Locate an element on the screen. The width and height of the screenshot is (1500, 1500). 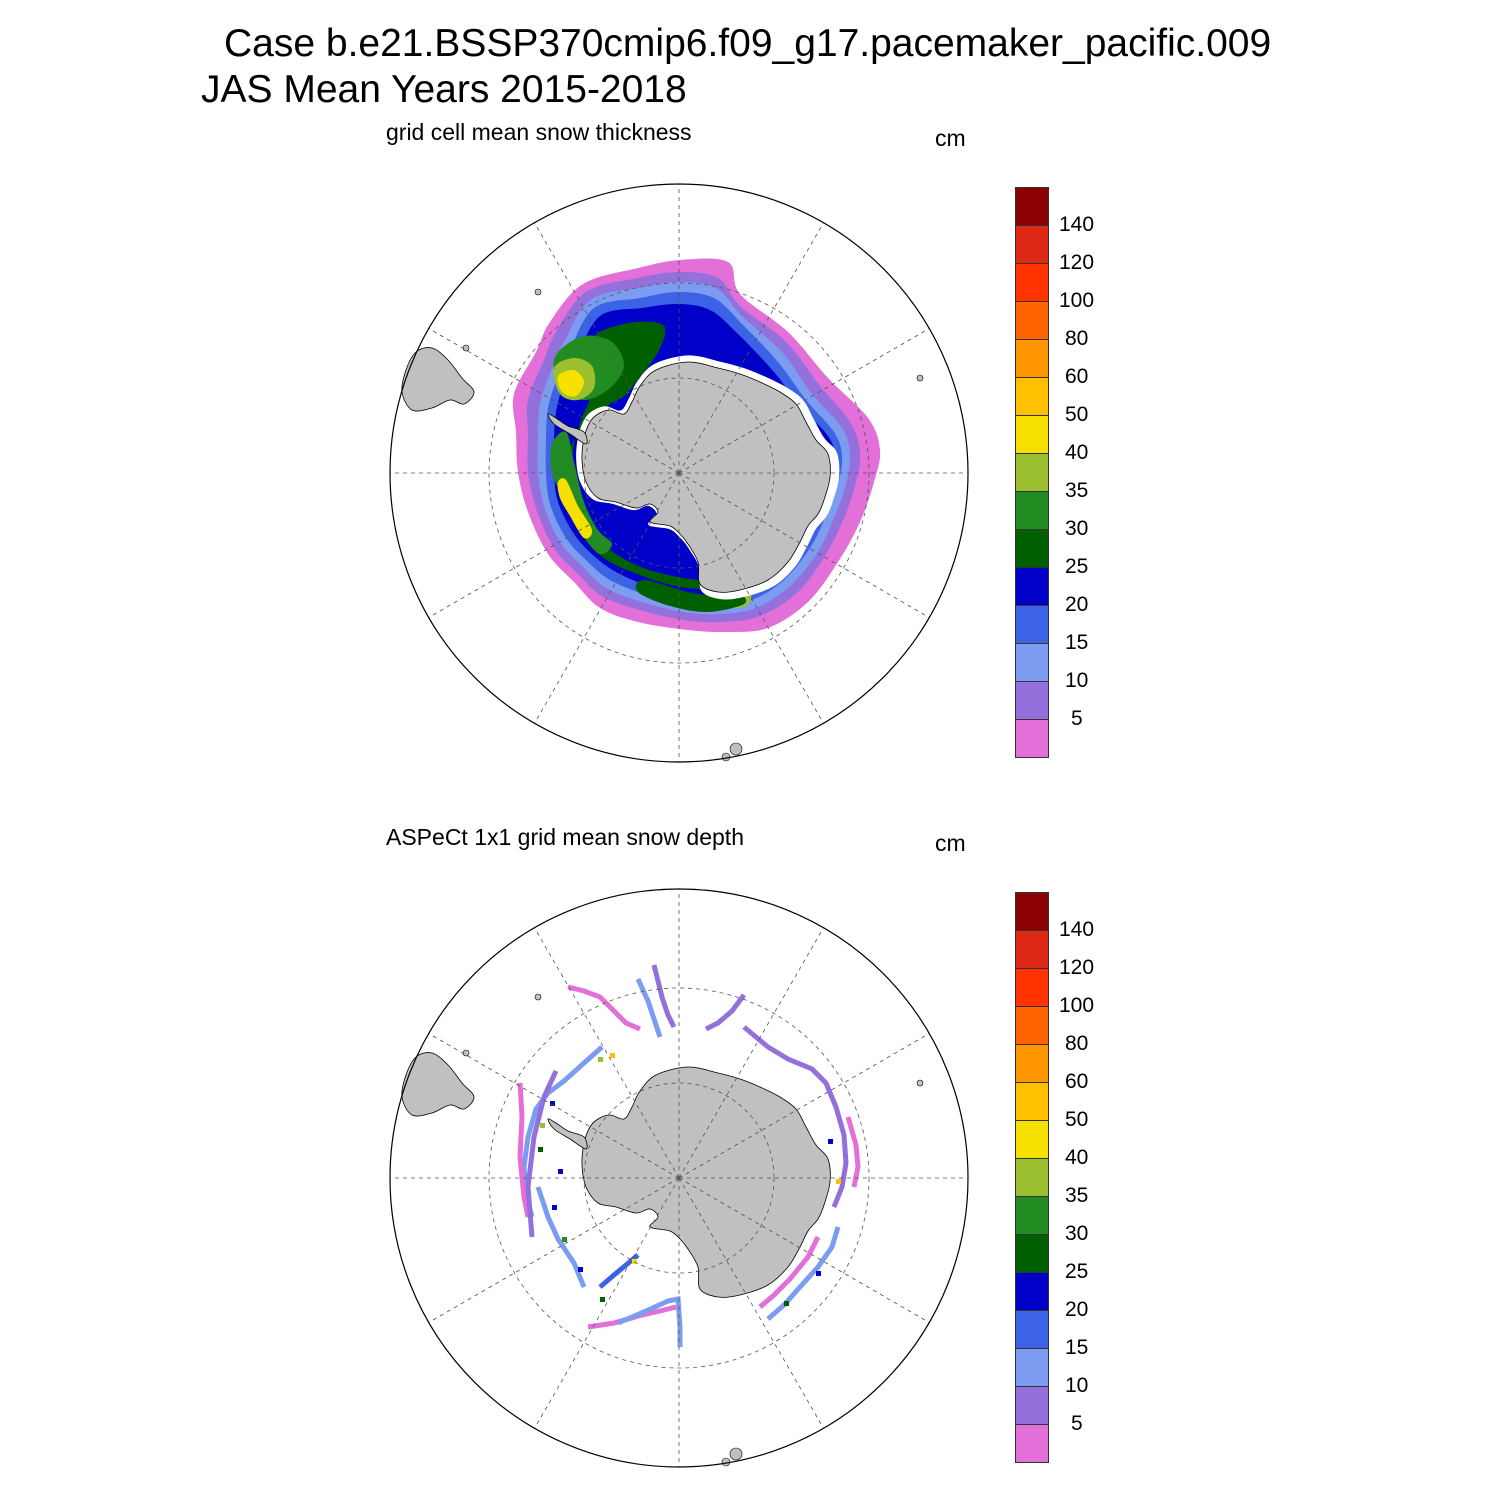
panel1-land is located at coordinates (662, 525).